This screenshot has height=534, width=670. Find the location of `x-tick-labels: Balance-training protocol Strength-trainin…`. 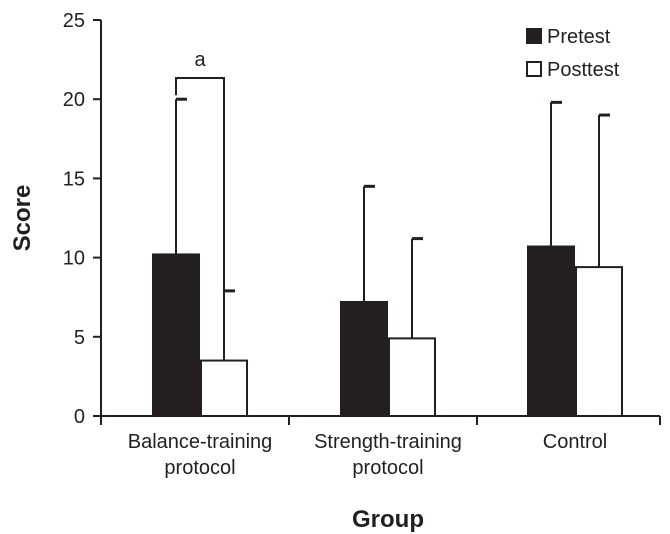

x-tick-labels: Balance-training protocol Strength-trainin… is located at coordinates (368, 455).